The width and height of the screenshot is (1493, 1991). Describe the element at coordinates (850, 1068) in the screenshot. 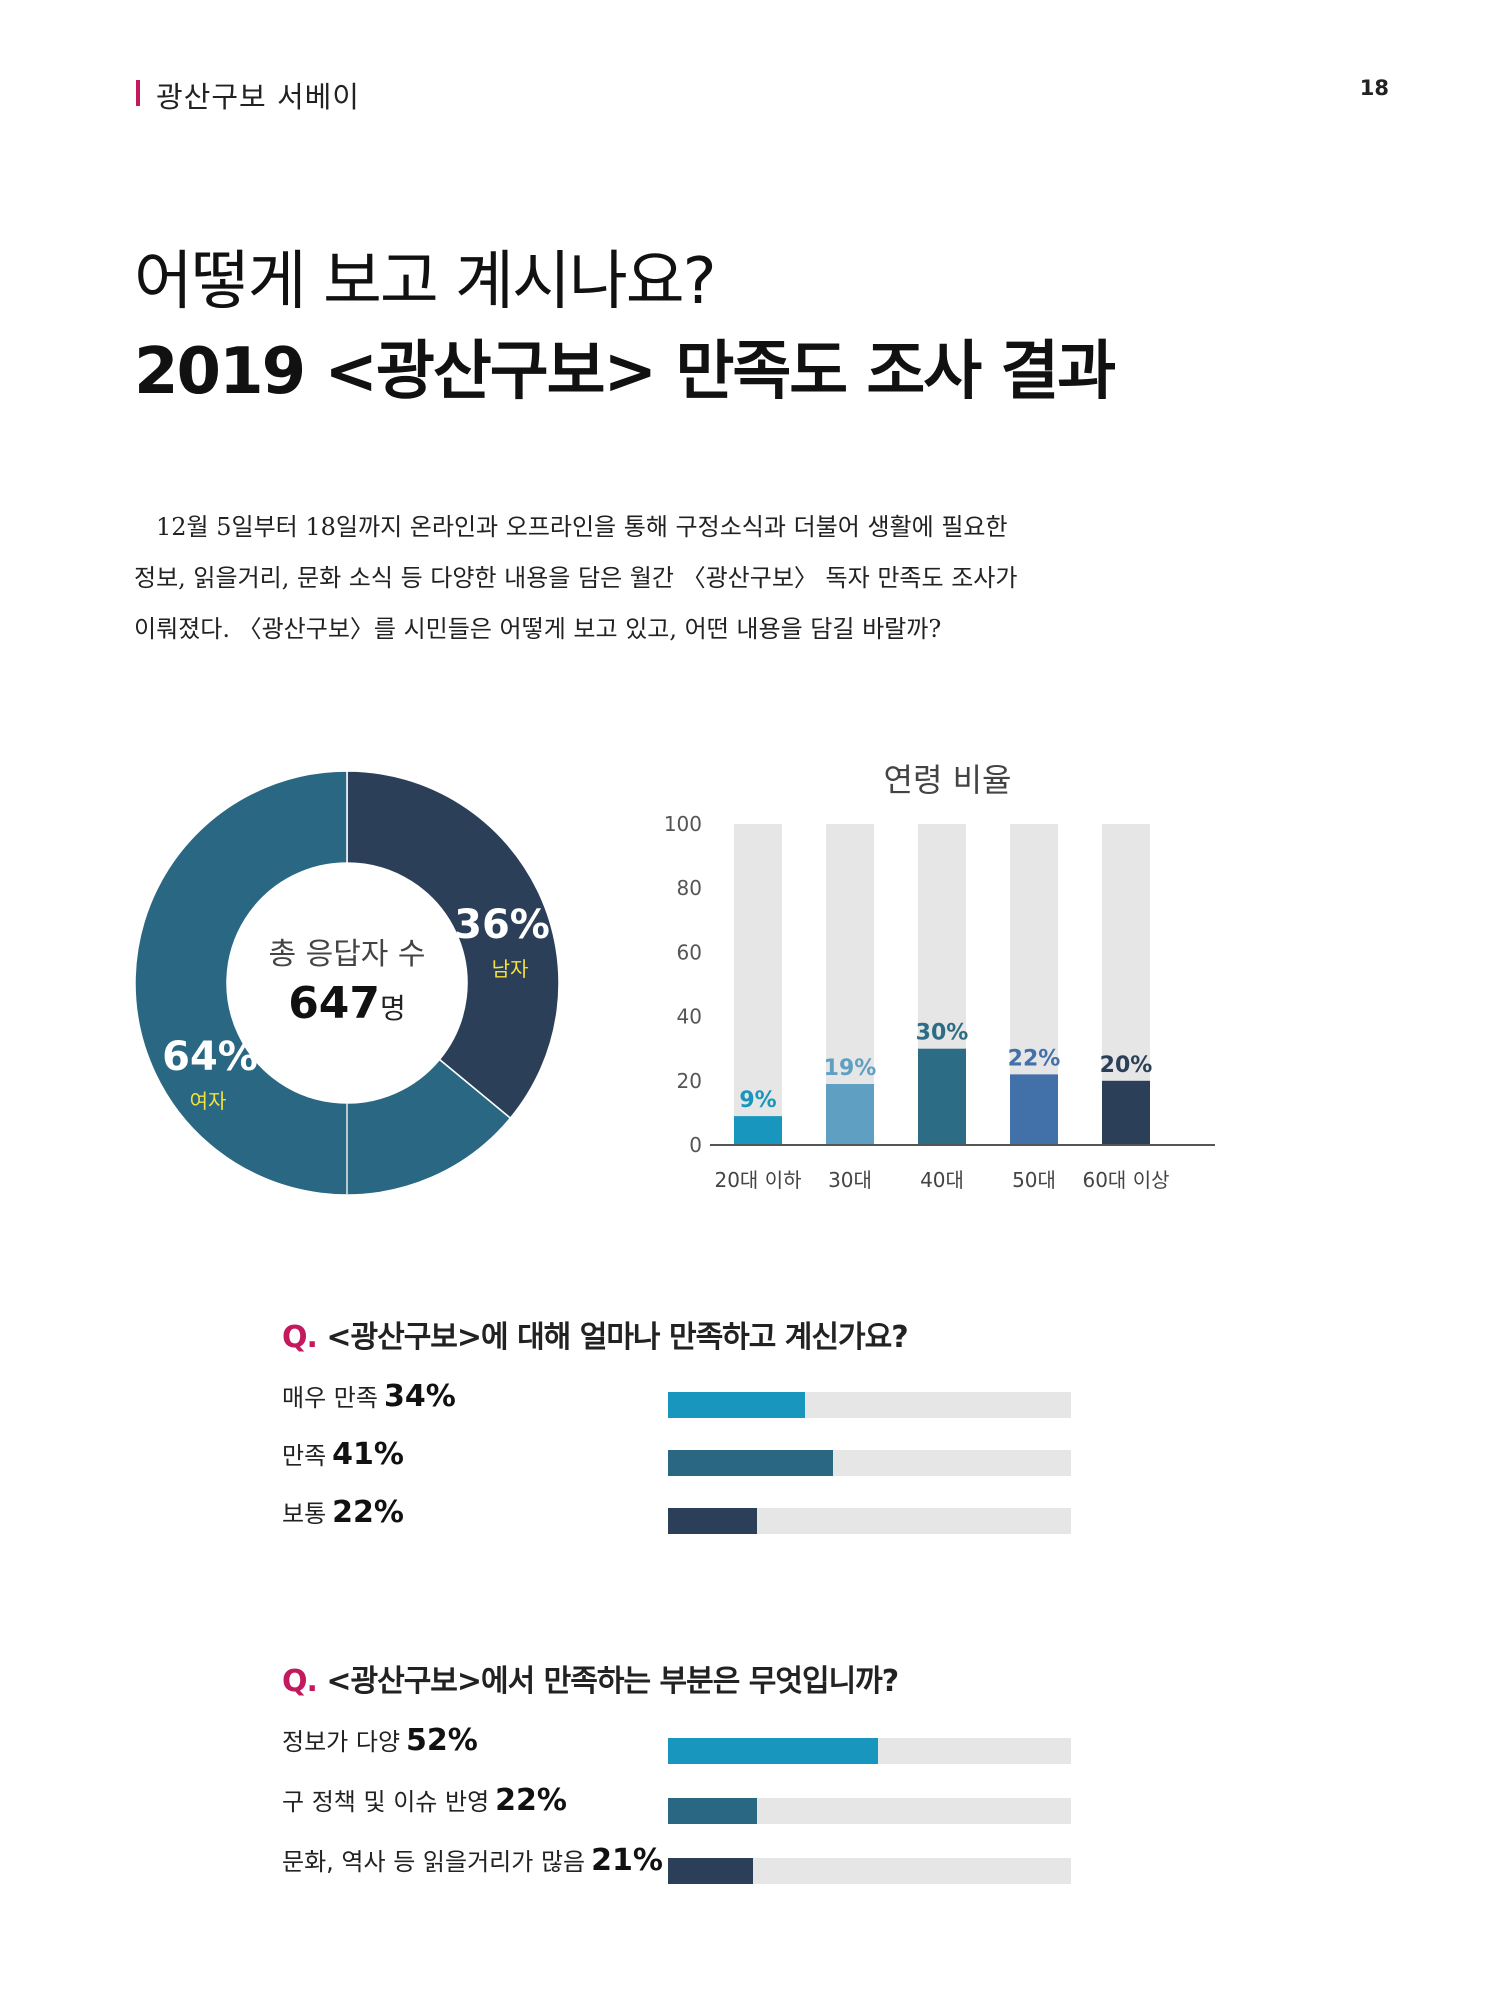

I see `bar-value-label: 19%` at that location.